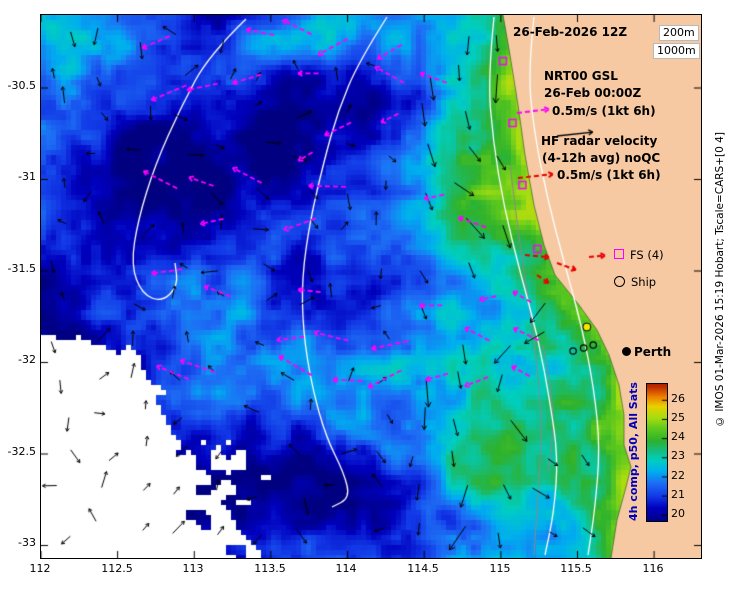 This screenshot has height=592, width=740. I want to click on legend-hf-title: HF radar velocity, so click(599, 141).